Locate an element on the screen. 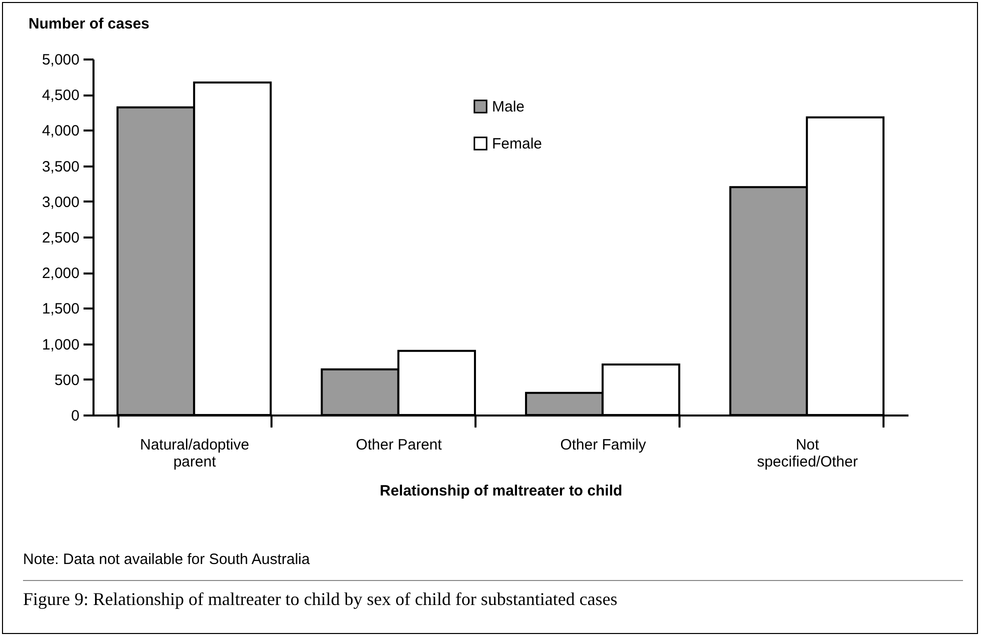 The height and width of the screenshot is (639, 984). y-tick-label: 5,000 is located at coordinates (61, 60).